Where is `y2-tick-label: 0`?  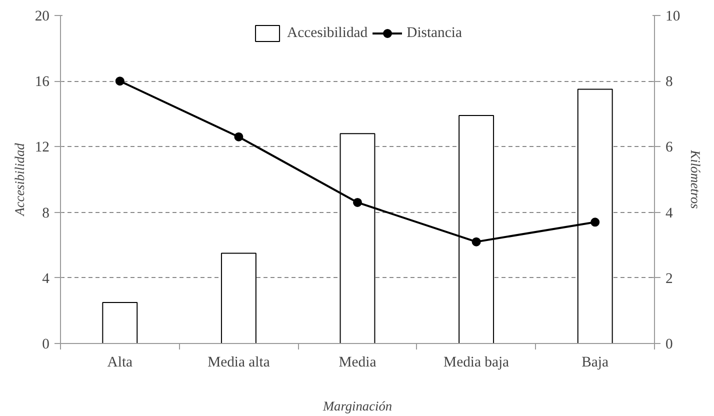 y2-tick-label: 0 is located at coordinates (669, 344).